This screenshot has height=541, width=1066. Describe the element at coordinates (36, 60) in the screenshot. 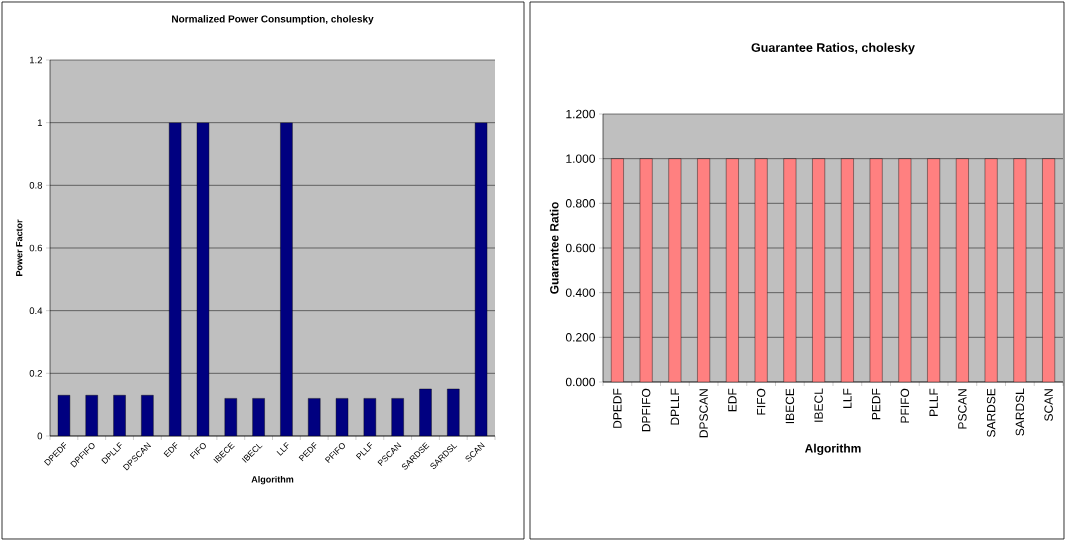

I see `y-tick-label: 1.2` at that location.